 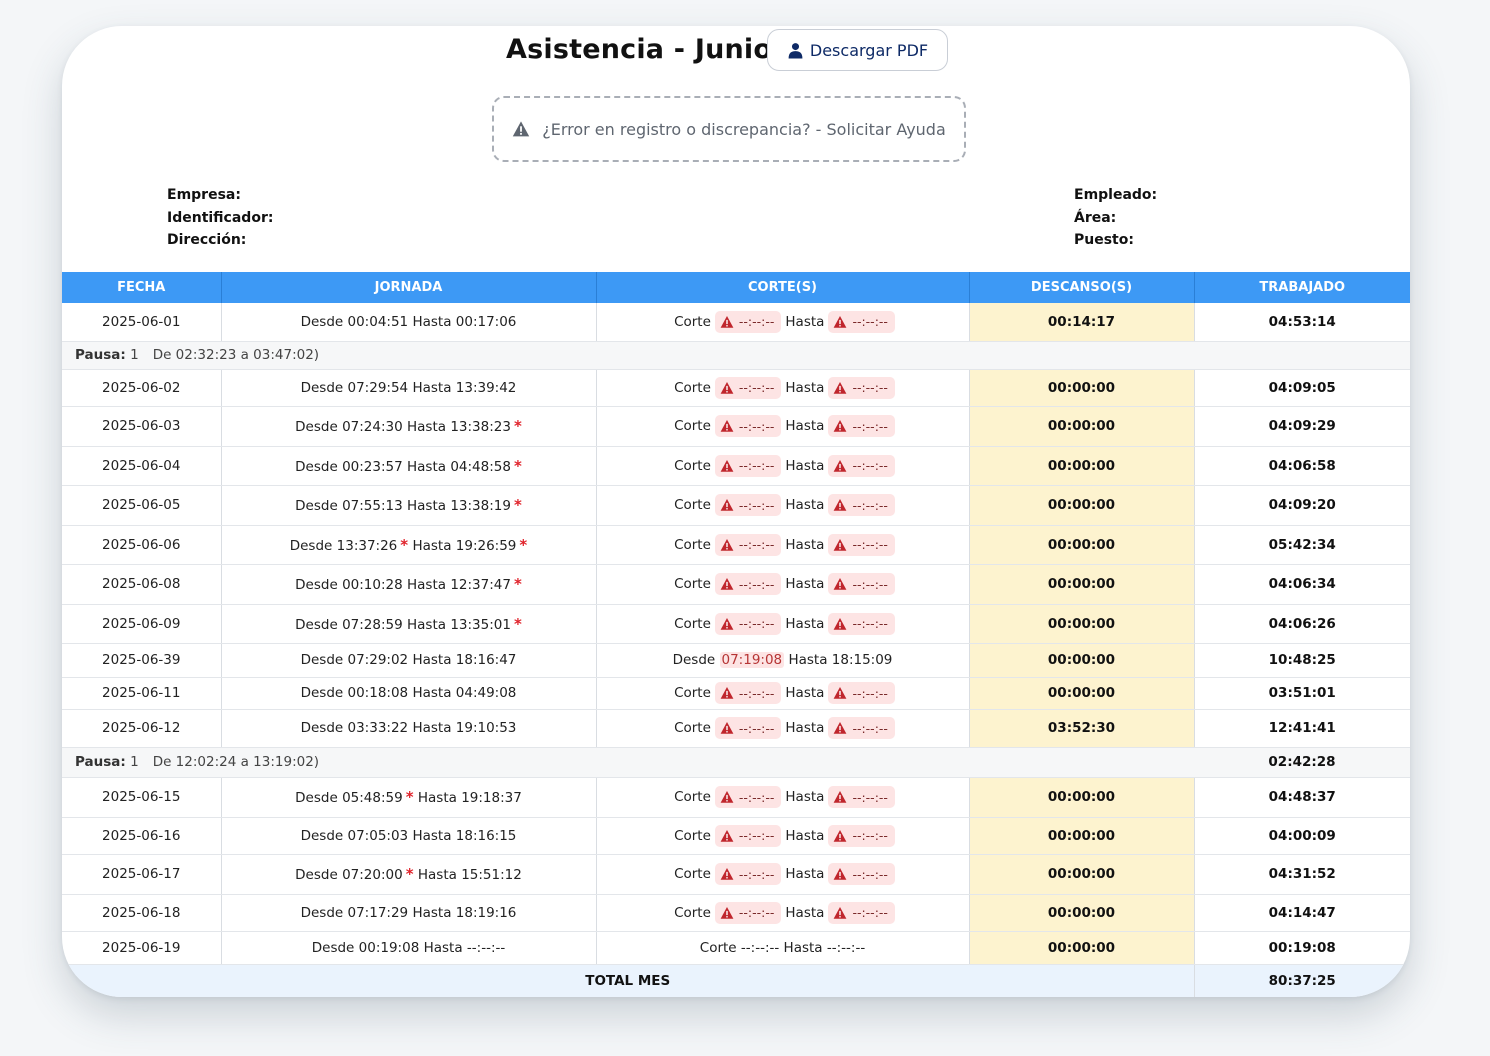 What do you see at coordinates (378, 387) in the screenshot?
I see `jornada-from: 07:29:54` at bounding box center [378, 387].